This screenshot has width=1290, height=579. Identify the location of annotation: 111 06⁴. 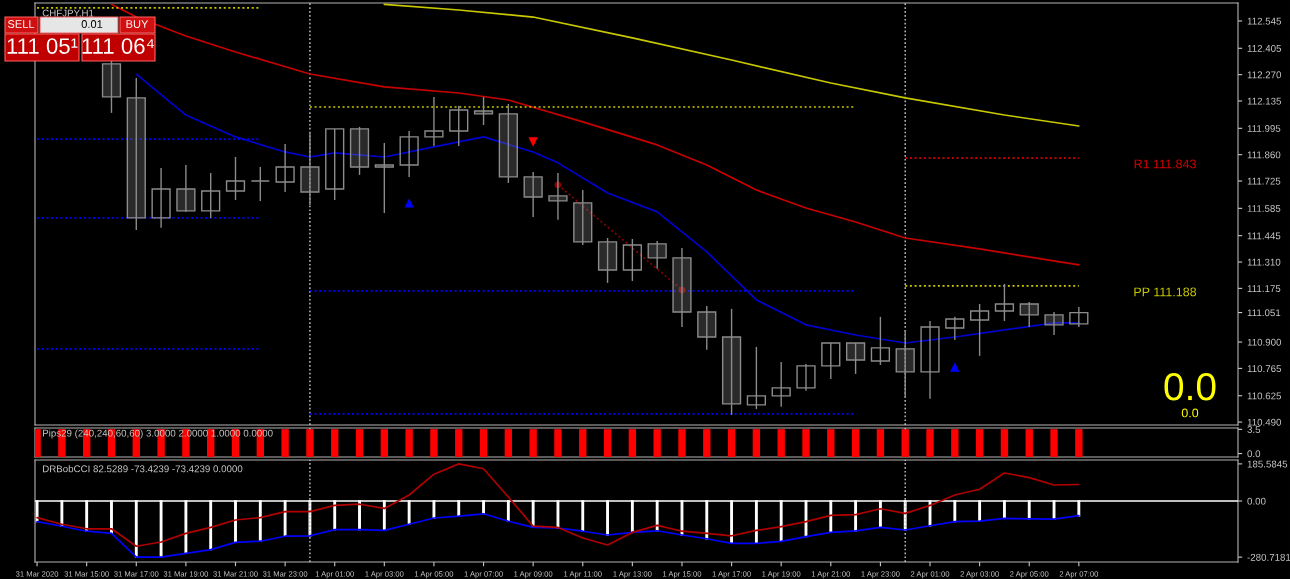
(118, 46).